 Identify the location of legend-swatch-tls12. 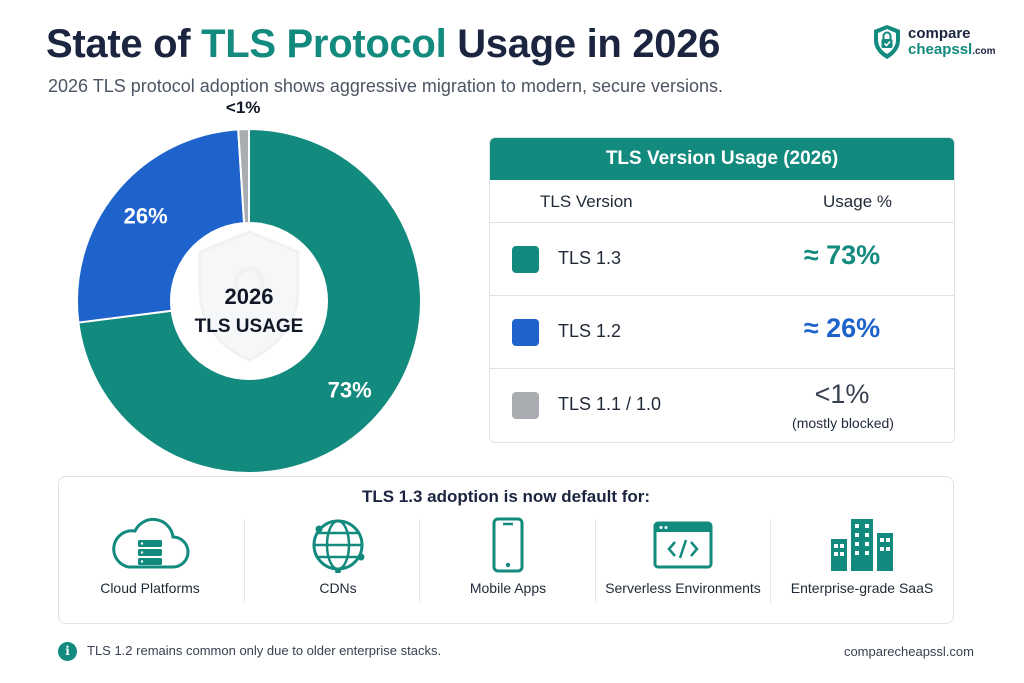
(525, 332).